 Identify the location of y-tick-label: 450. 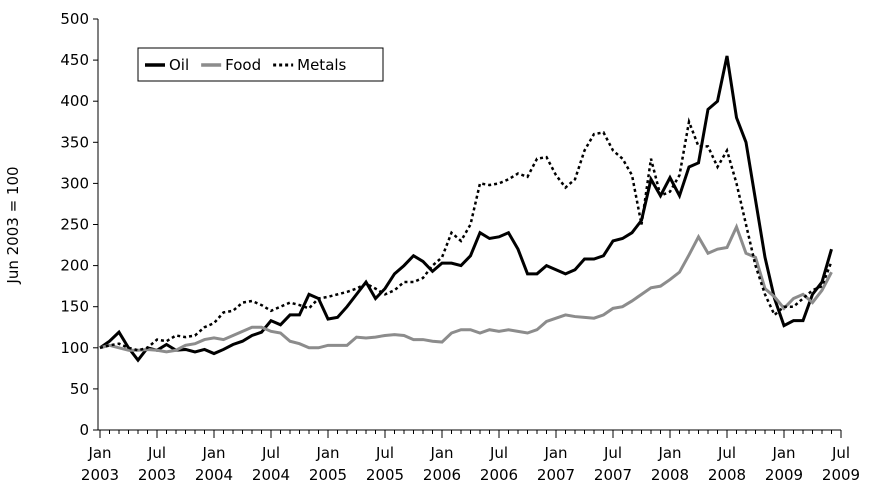
(74, 60).